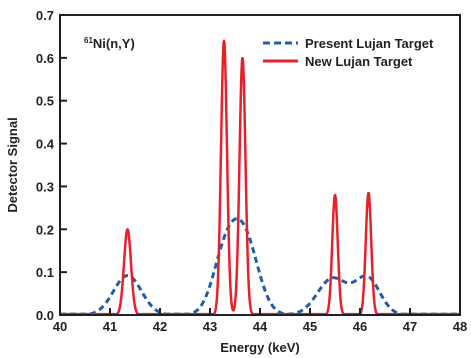 Image resolution: width=471 pixels, height=358 pixels. Describe the element at coordinates (45, 315) in the screenshot. I see `y-tick-label: 0.0` at that location.